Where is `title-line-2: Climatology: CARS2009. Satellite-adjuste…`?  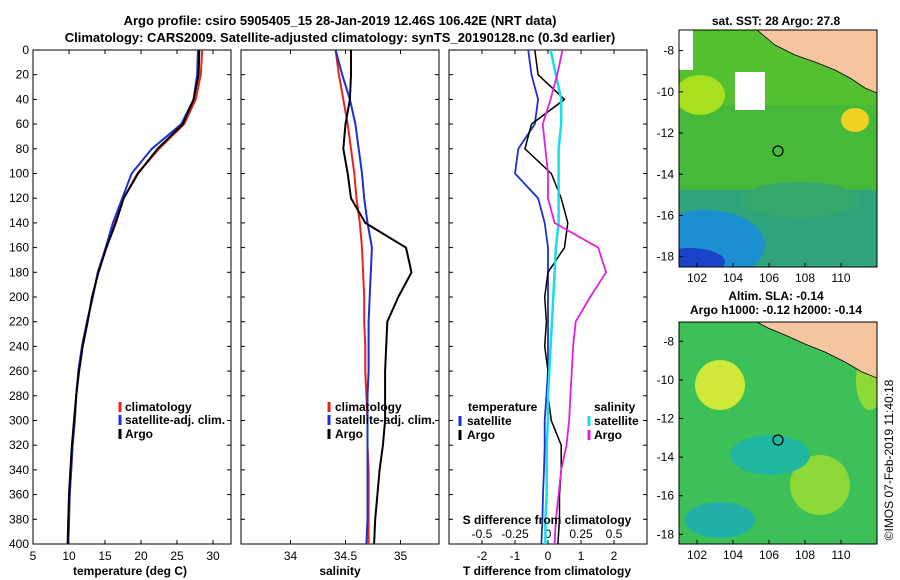 title-line-2: Climatology: CARS2009. Satellite-adjuste… is located at coordinates (340, 37).